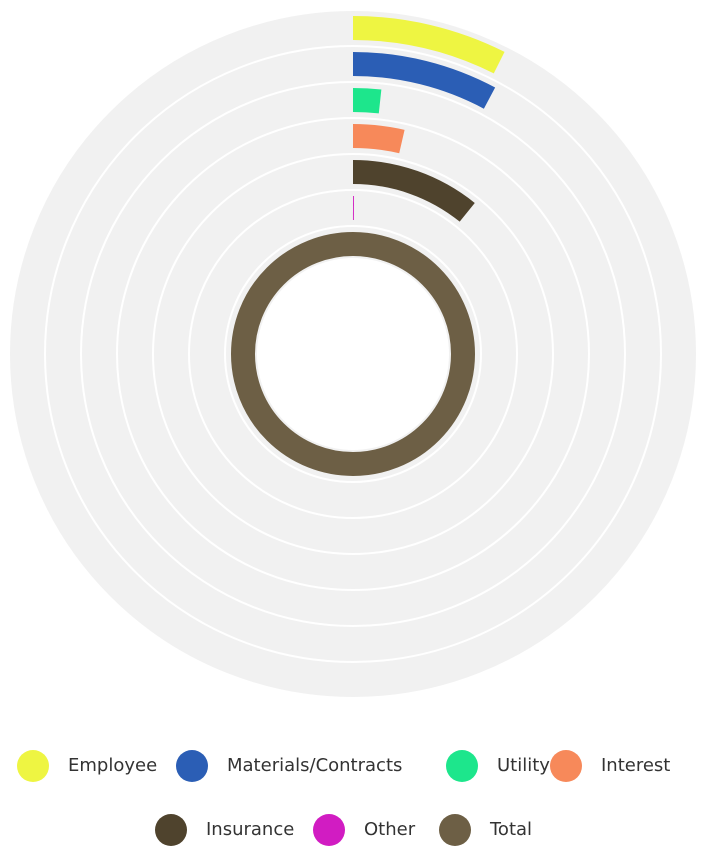 The height and width of the screenshot is (848, 704). Describe the element at coordinates (635, 765) in the screenshot. I see `legend-label: Interest` at that location.